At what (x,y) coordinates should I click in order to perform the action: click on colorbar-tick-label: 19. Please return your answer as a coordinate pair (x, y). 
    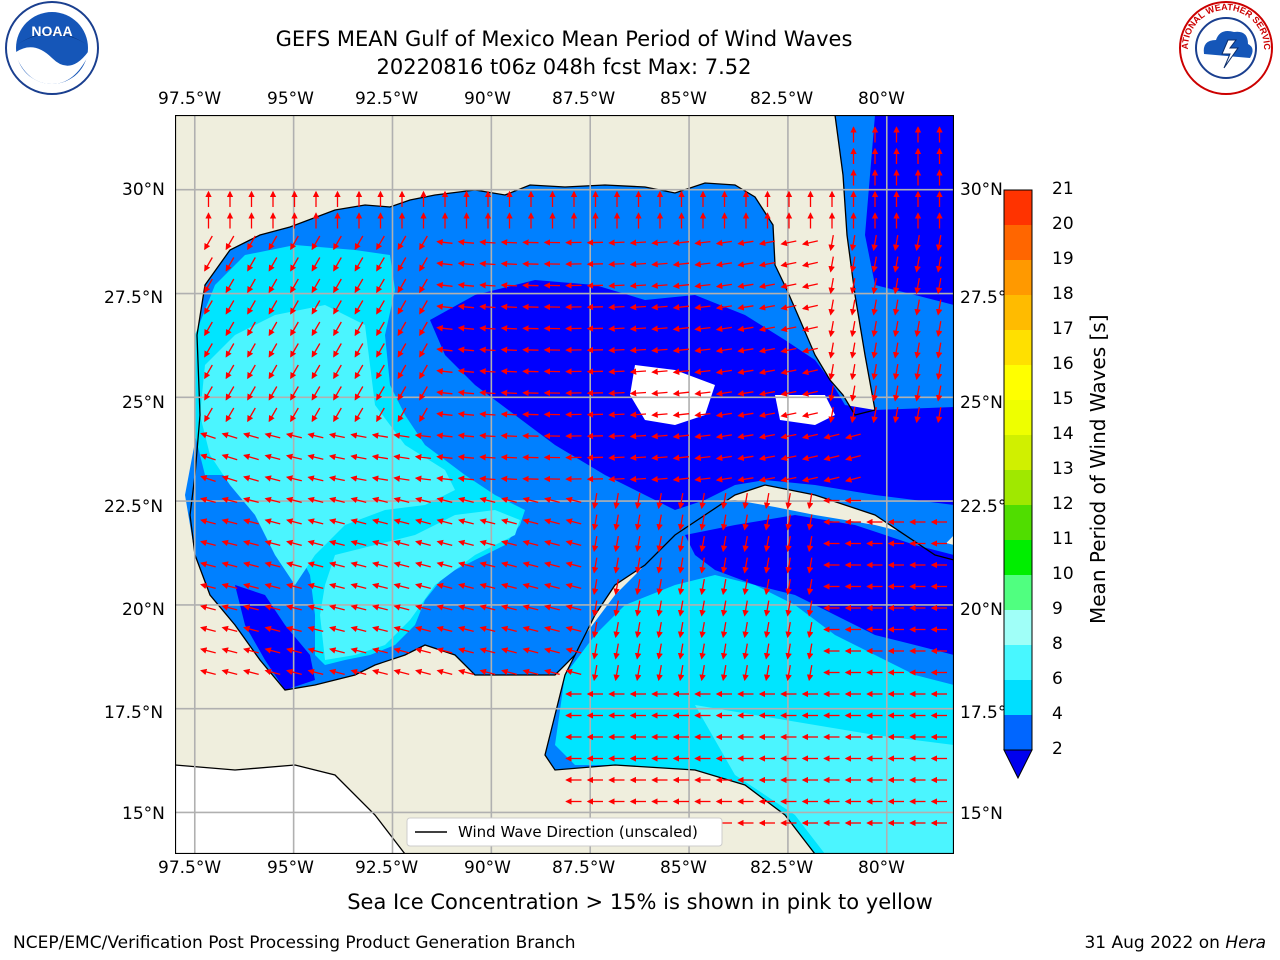
    Looking at the image, I should click on (1063, 259).